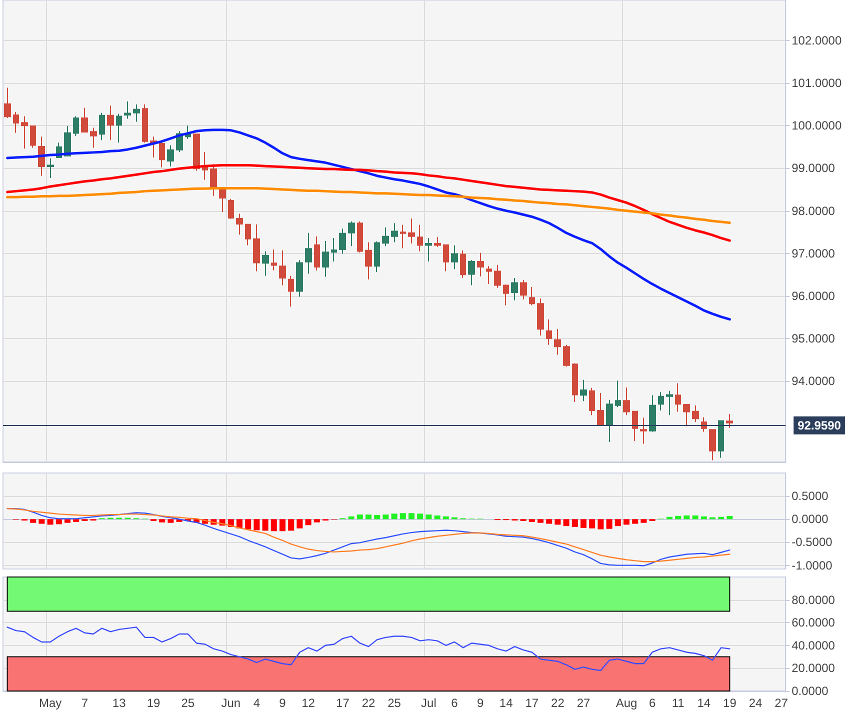  What do you see at coordinates (814, 381) in the screenshot?
I see `y-tick-label: 94.0000` at bounding box center [814, 381].